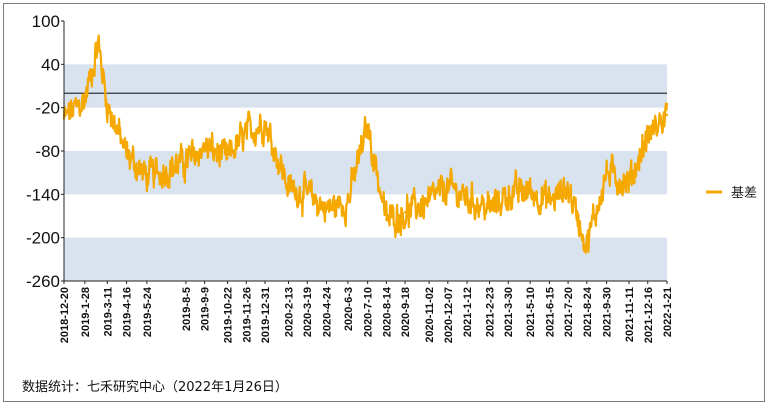  Describe the element at coordinates (349, 309) in the screenshot. I see `x-tick-label: 2020-6-3` at that location.